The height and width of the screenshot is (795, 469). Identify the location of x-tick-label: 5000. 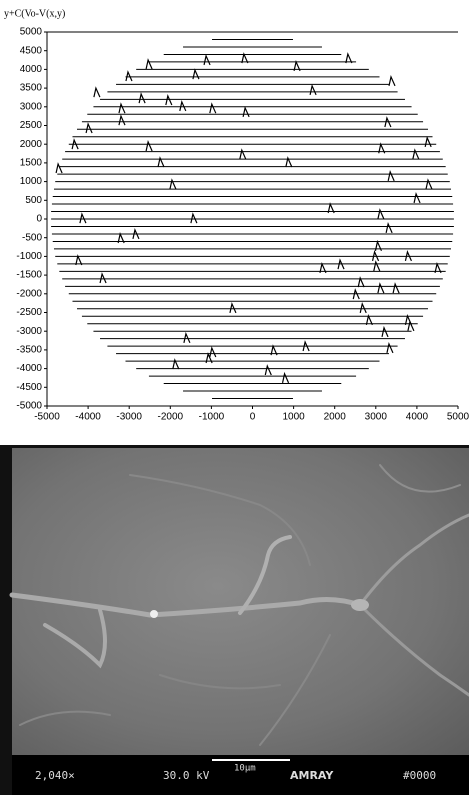
(458, 417).